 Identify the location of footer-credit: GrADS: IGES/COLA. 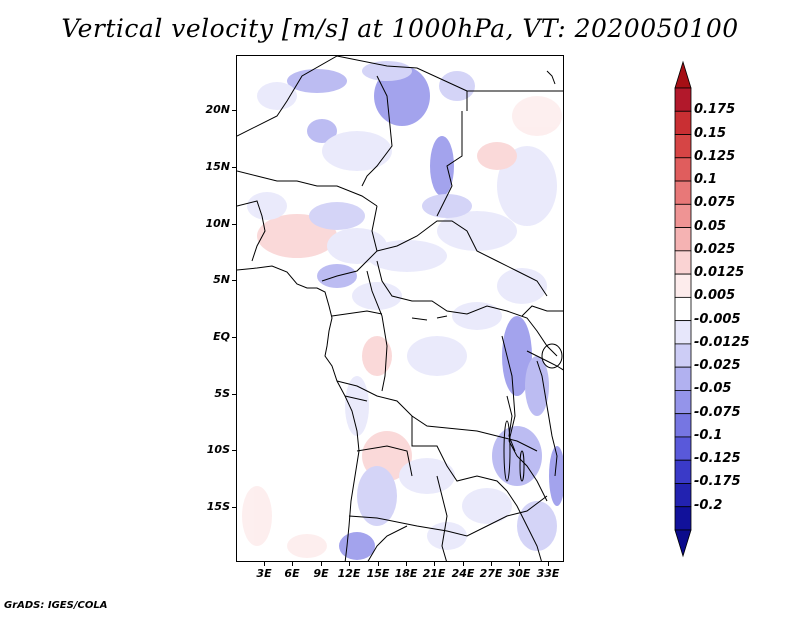
(56, 605).